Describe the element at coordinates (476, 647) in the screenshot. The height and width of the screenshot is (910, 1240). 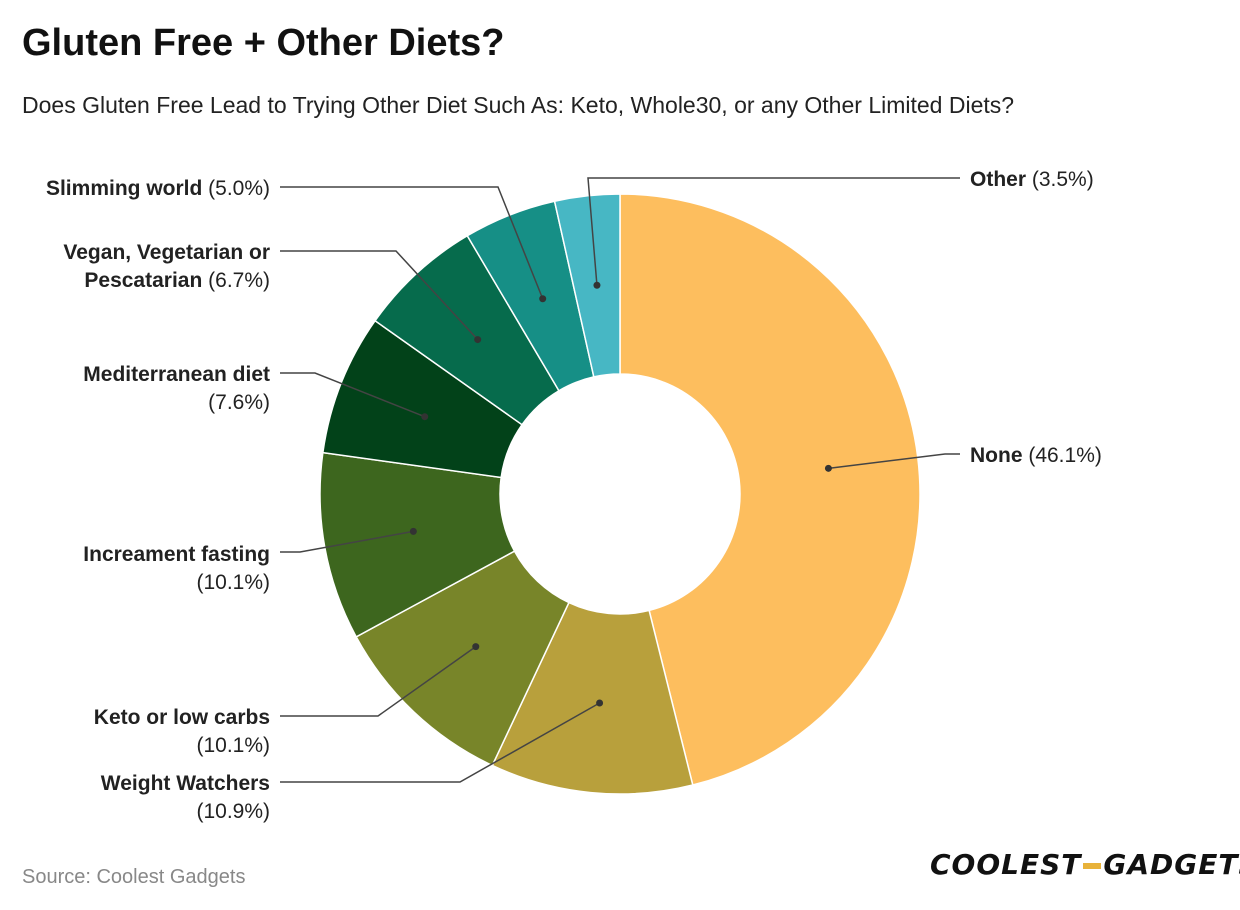
I see `leader-dot-keto-or-low-carbs` at that location.